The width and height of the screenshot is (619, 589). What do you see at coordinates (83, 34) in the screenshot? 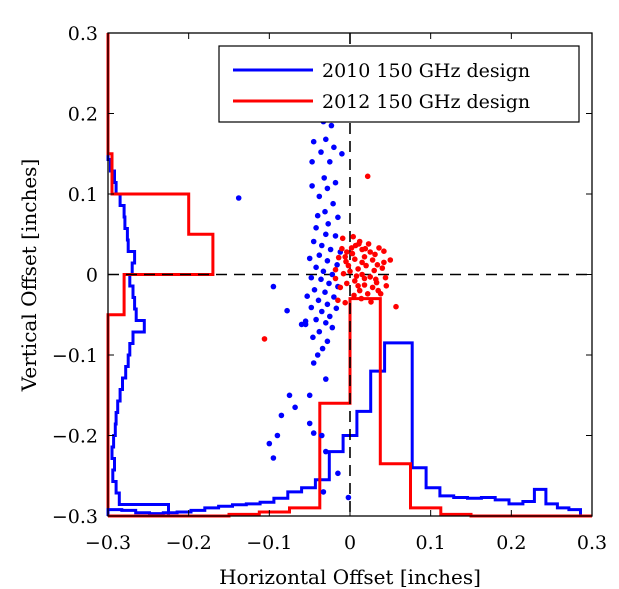
I see `y-tick-label-6: 0.3` at bounding box center [83, 34].